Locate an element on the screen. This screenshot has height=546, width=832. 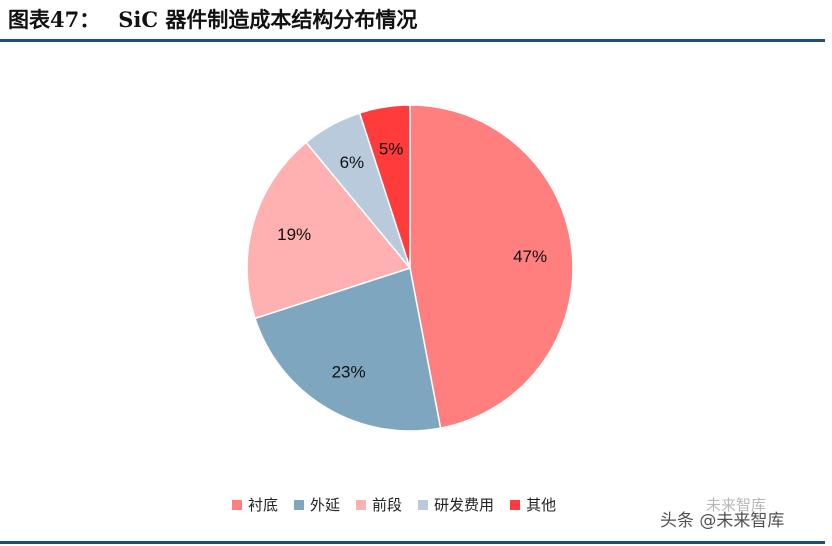
slice-label-4: 6% is located at coordinates (352, 162).